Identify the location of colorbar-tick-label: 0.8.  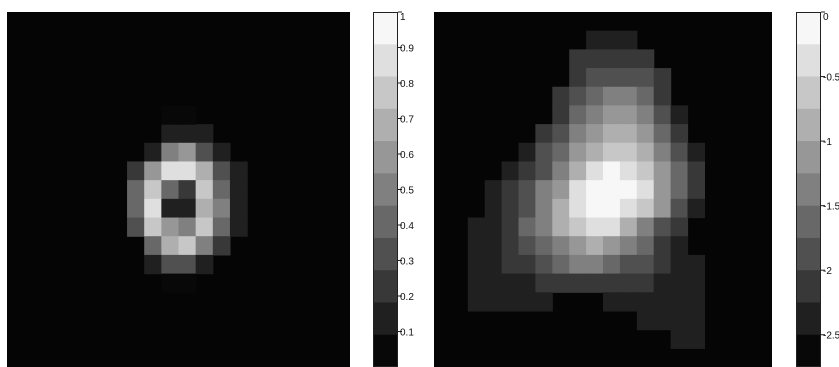
(407, 84).